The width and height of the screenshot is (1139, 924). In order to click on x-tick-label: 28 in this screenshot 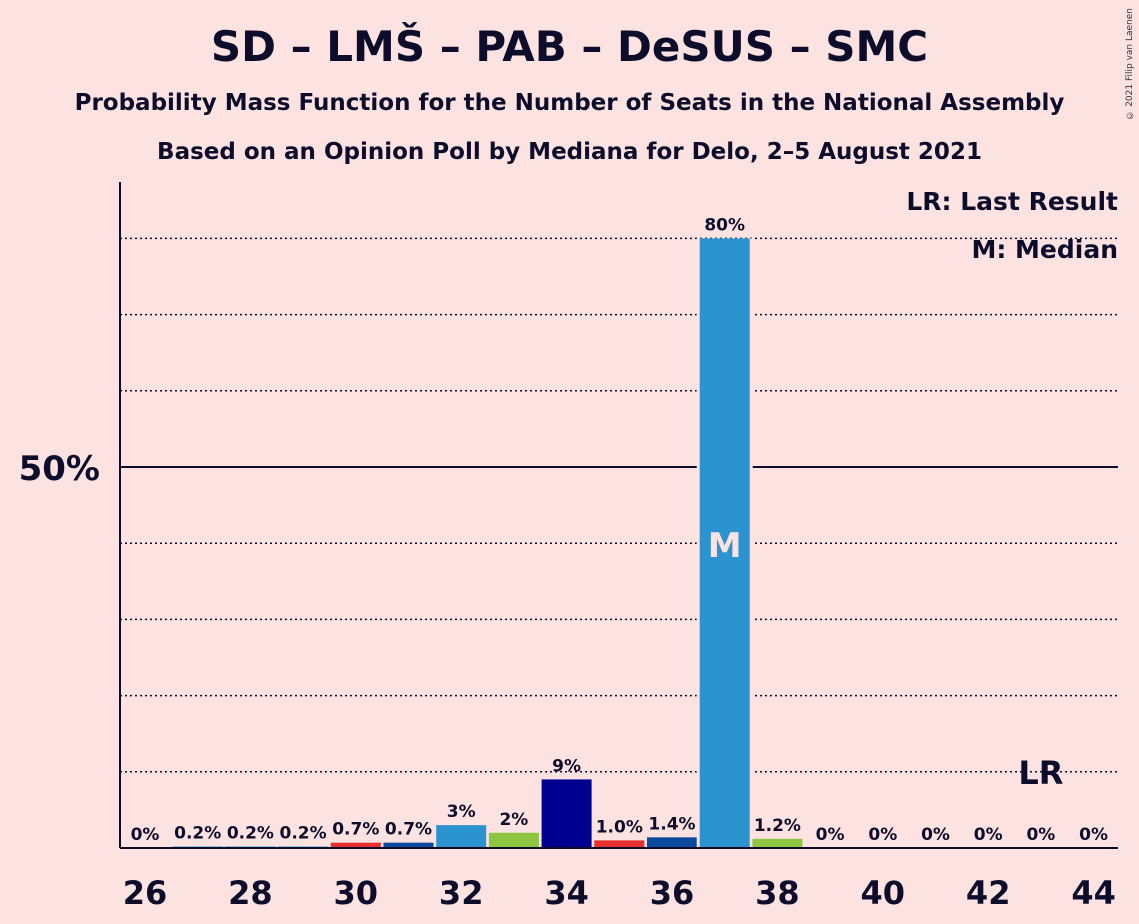, I will do `click(250, 893)`.